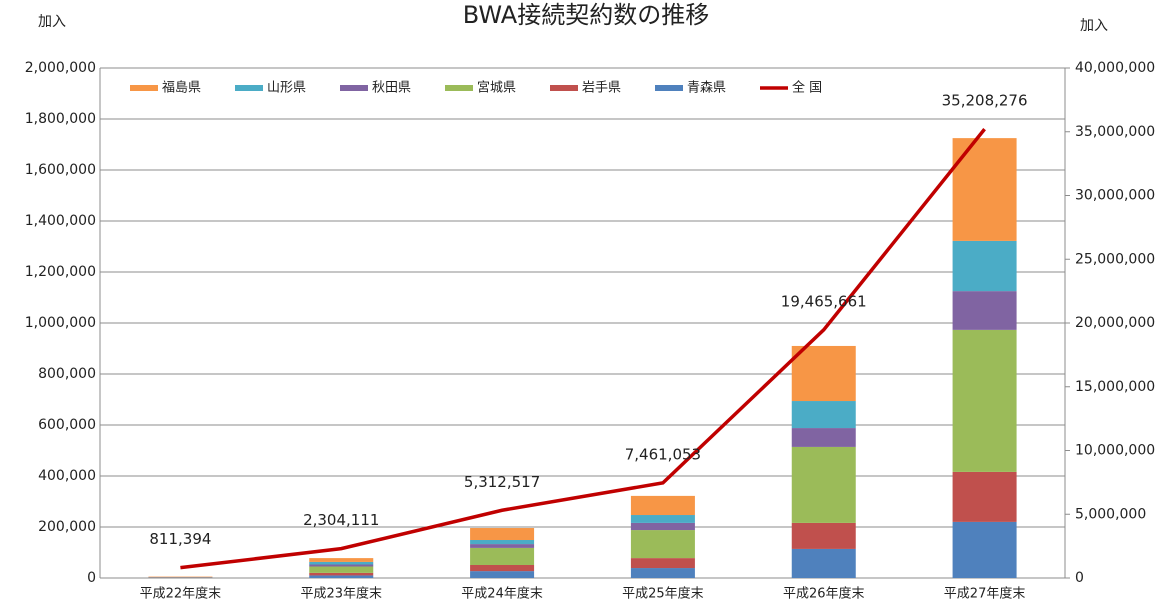  Describe the element at coordinates (60, 68) in the screenshot. I see `y-tick-label: 2,000,000` at that location.